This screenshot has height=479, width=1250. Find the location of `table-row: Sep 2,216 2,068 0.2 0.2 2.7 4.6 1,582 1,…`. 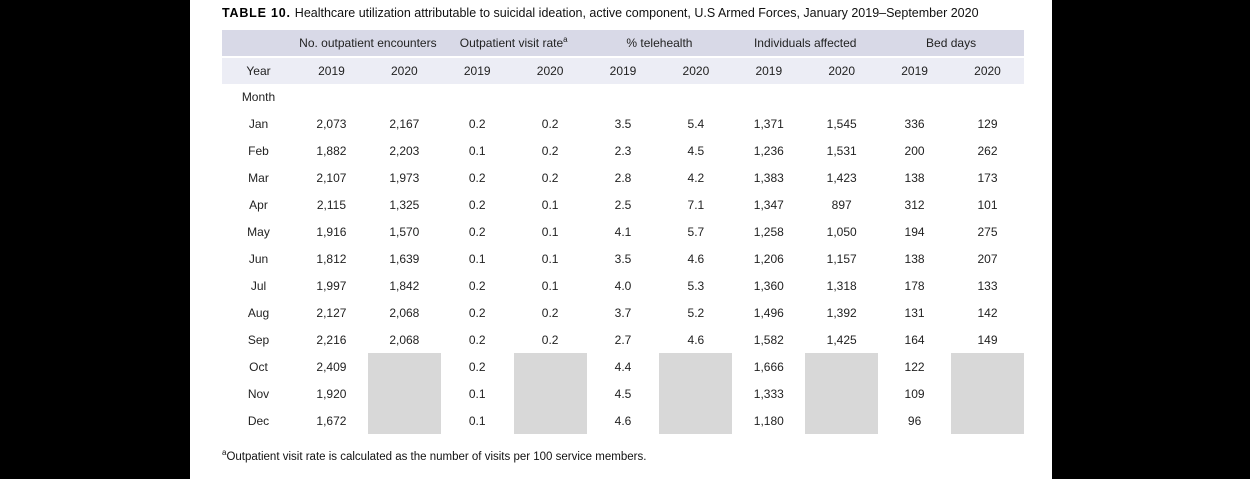

table-row: Sep 2,216 2,068 0.2 0.2 2.7 4.6 1,582 1,… is located at coordinates (623, 339).